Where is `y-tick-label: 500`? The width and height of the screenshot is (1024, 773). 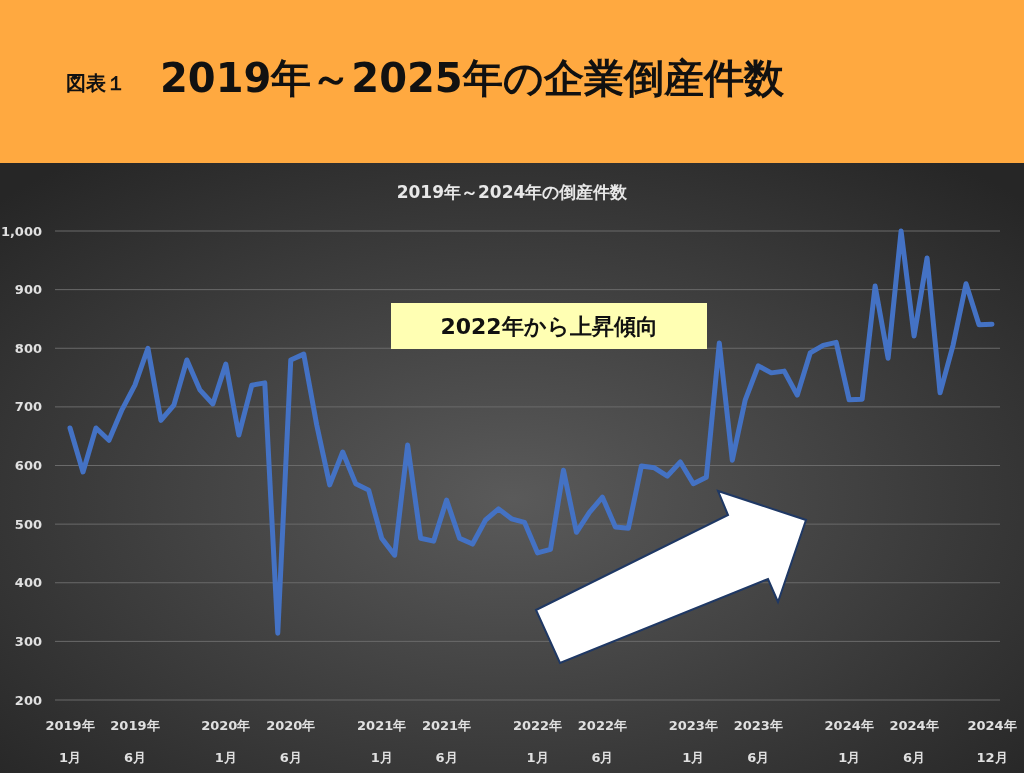
y-tick-label: 500 is located at coordinates (28, 524).